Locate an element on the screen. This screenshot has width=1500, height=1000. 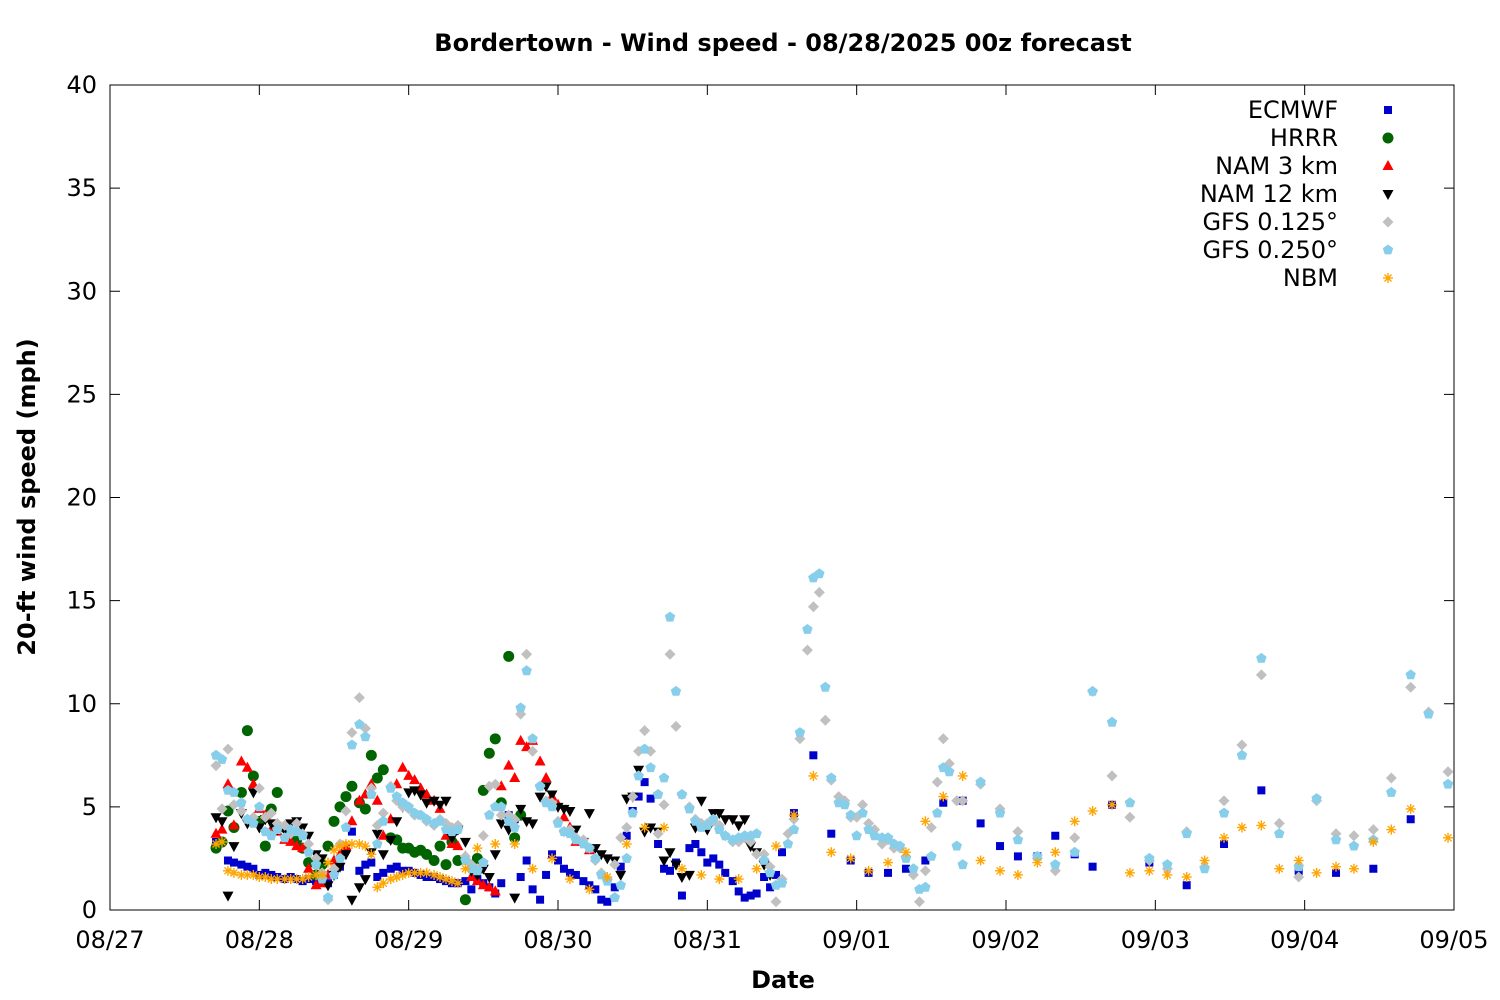
legend-label: NAM 3 km is located at coordinates (1276, 166).